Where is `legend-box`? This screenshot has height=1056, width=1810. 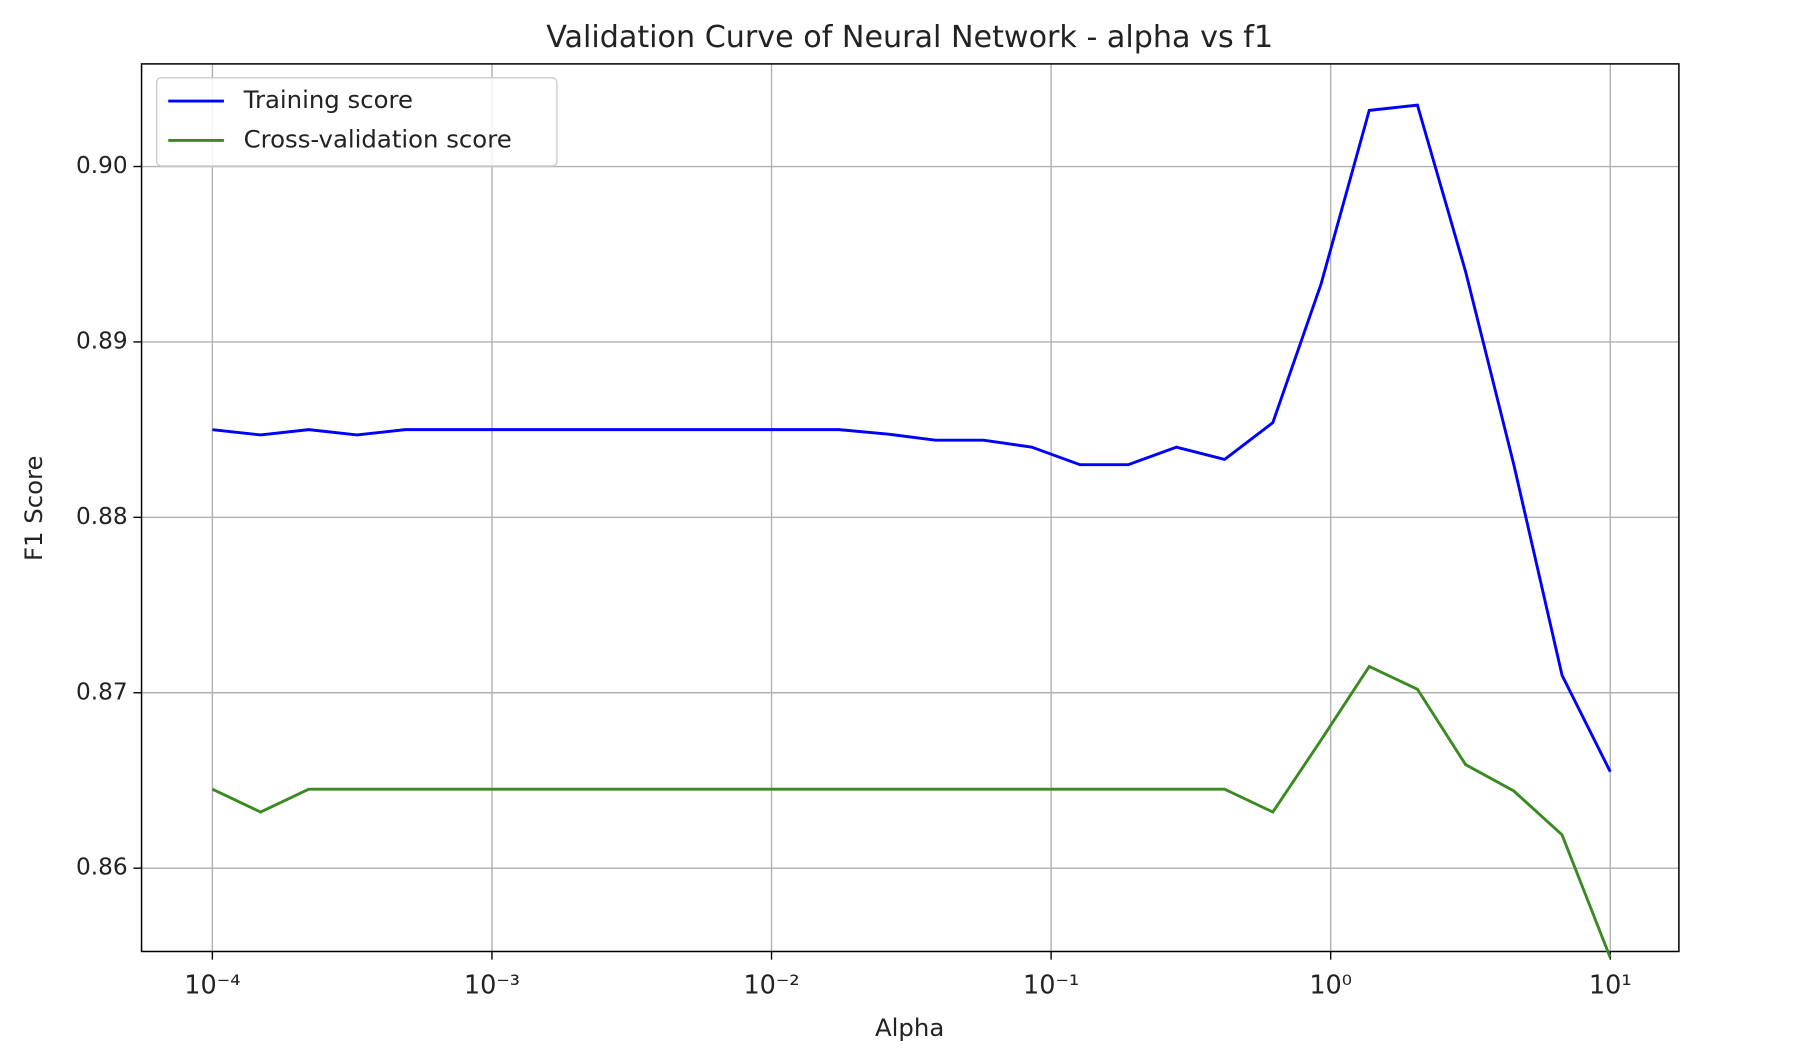
legend-box is located at coordinates (356, 122).